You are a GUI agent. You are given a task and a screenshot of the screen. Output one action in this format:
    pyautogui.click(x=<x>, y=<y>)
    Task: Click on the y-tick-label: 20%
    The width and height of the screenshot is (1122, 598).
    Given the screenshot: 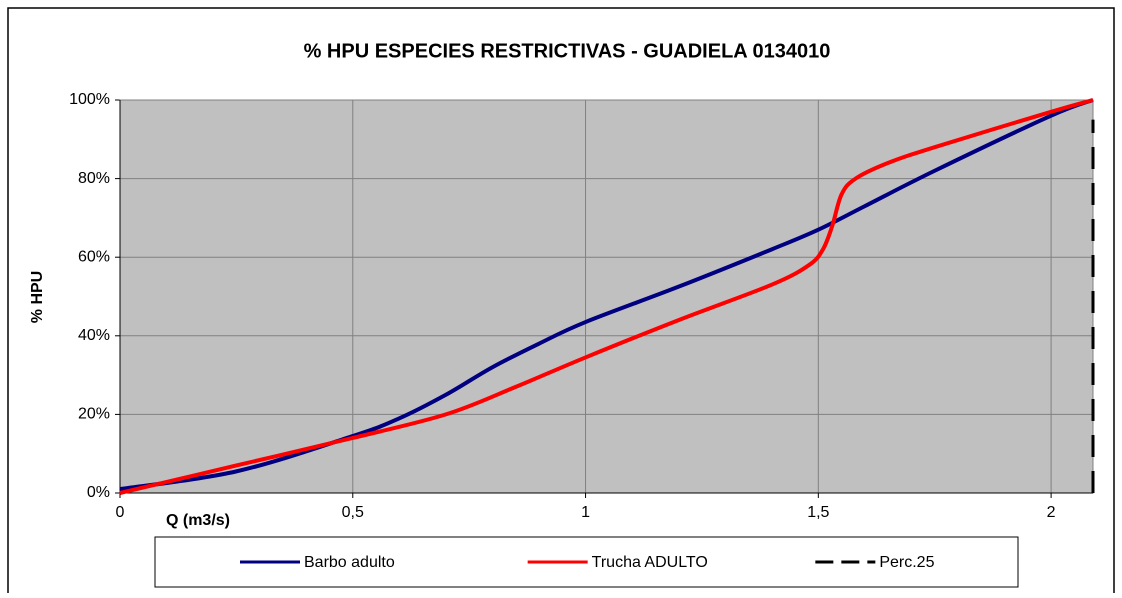 What is the action you would take?
    pyautogui.click(x=94, y=414)
    